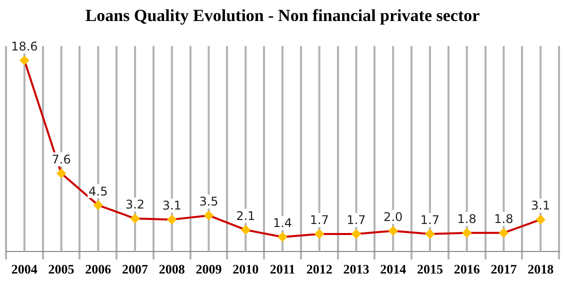 Image resolution: width=565 pixels, height=281 pixels. What do you see at coordinates (208, 201) in the screenshot?
I see `data-label: 3.5` at bounding box center [208, 201].